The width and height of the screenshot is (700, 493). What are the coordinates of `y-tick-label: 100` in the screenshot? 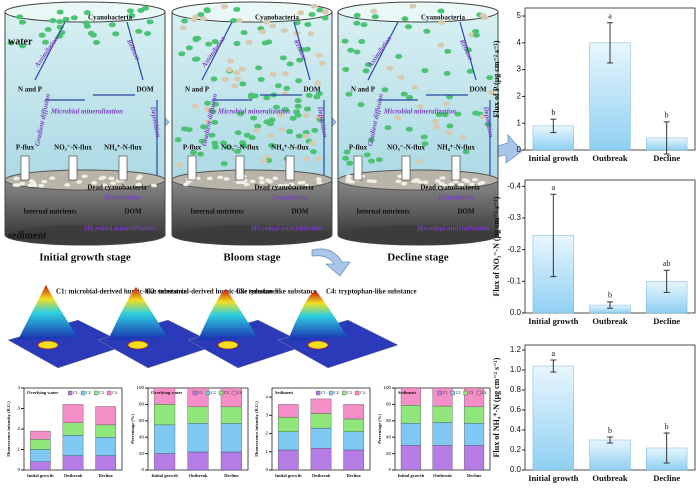 It's located at (140, 387).